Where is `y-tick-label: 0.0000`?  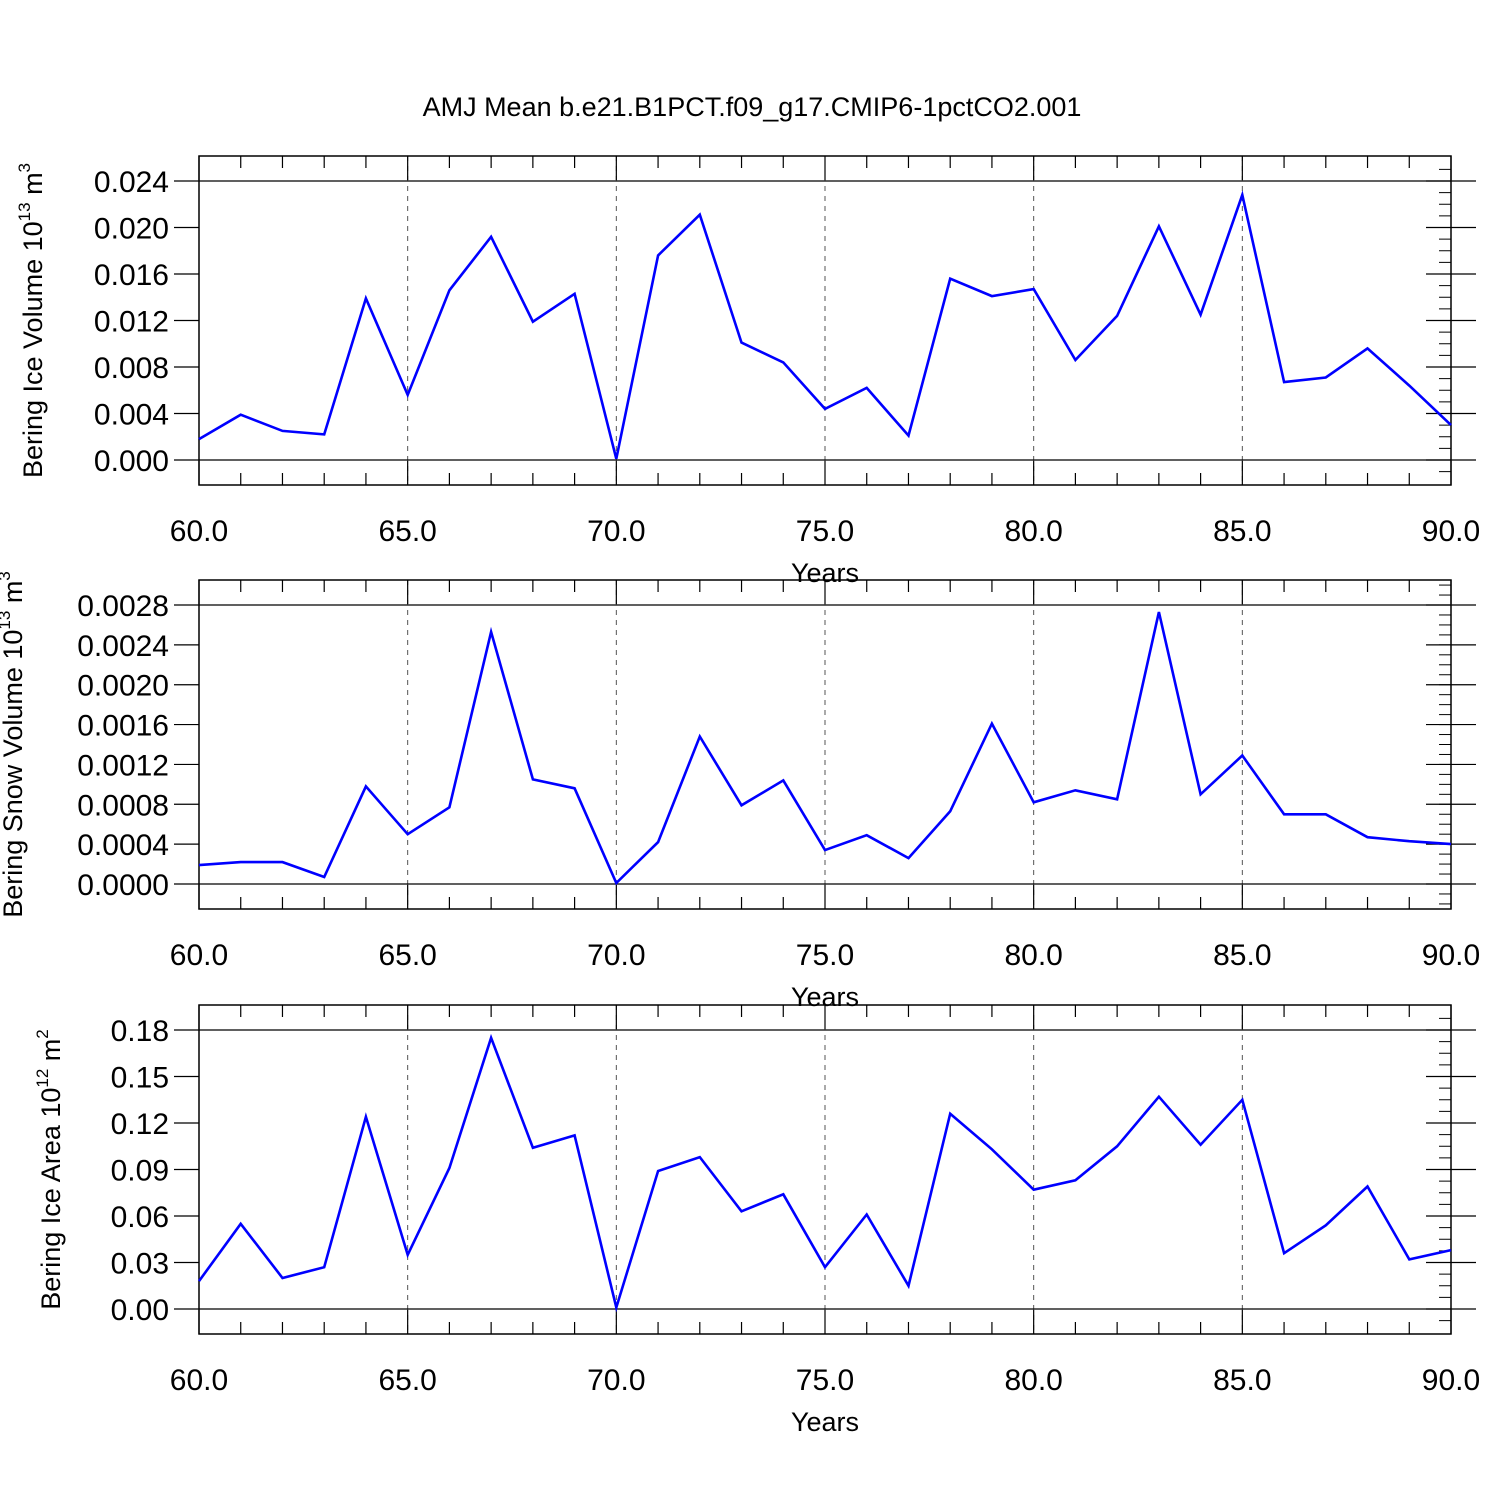 y-tick-label: 0.0000 is located at coordinates (123, 885).